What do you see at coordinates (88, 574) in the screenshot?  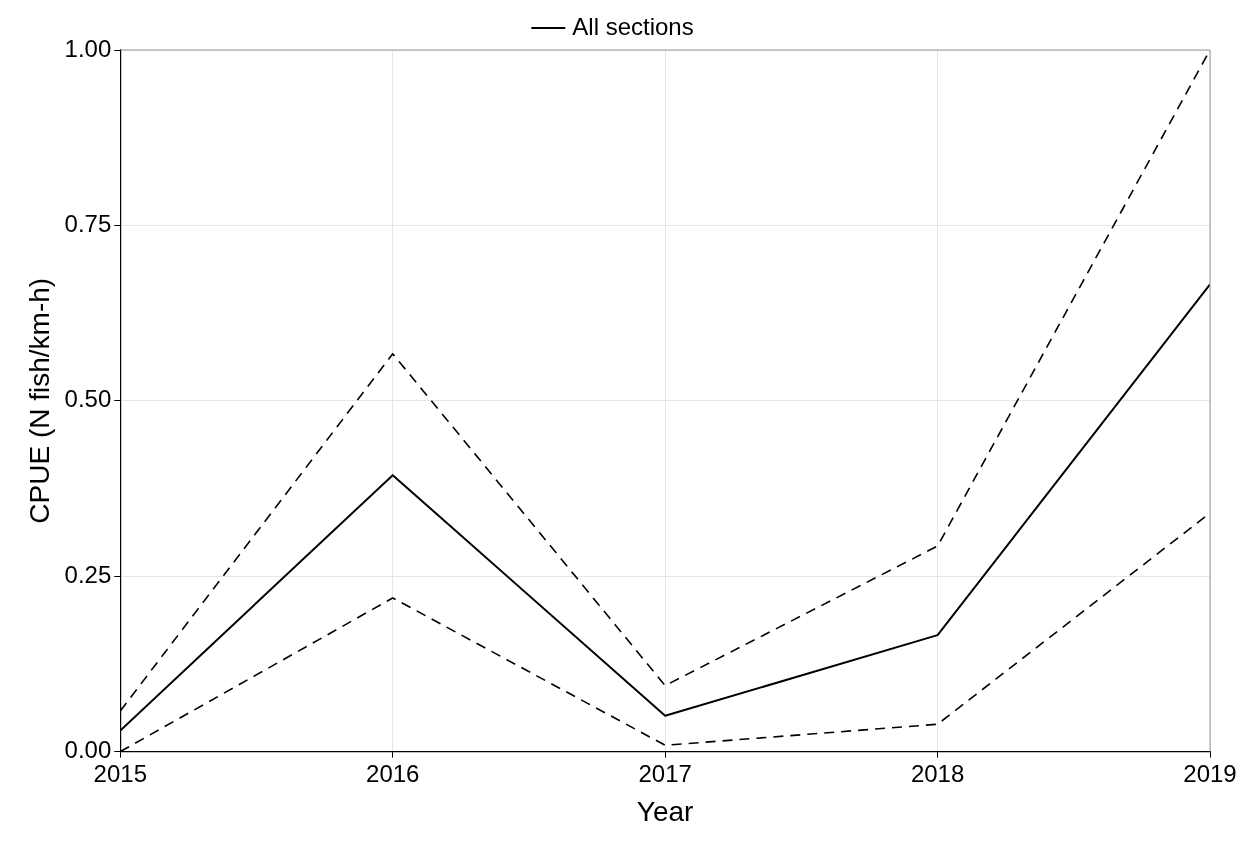 I see `y-tick-label: 0.25` at bounding box center [88, 574].